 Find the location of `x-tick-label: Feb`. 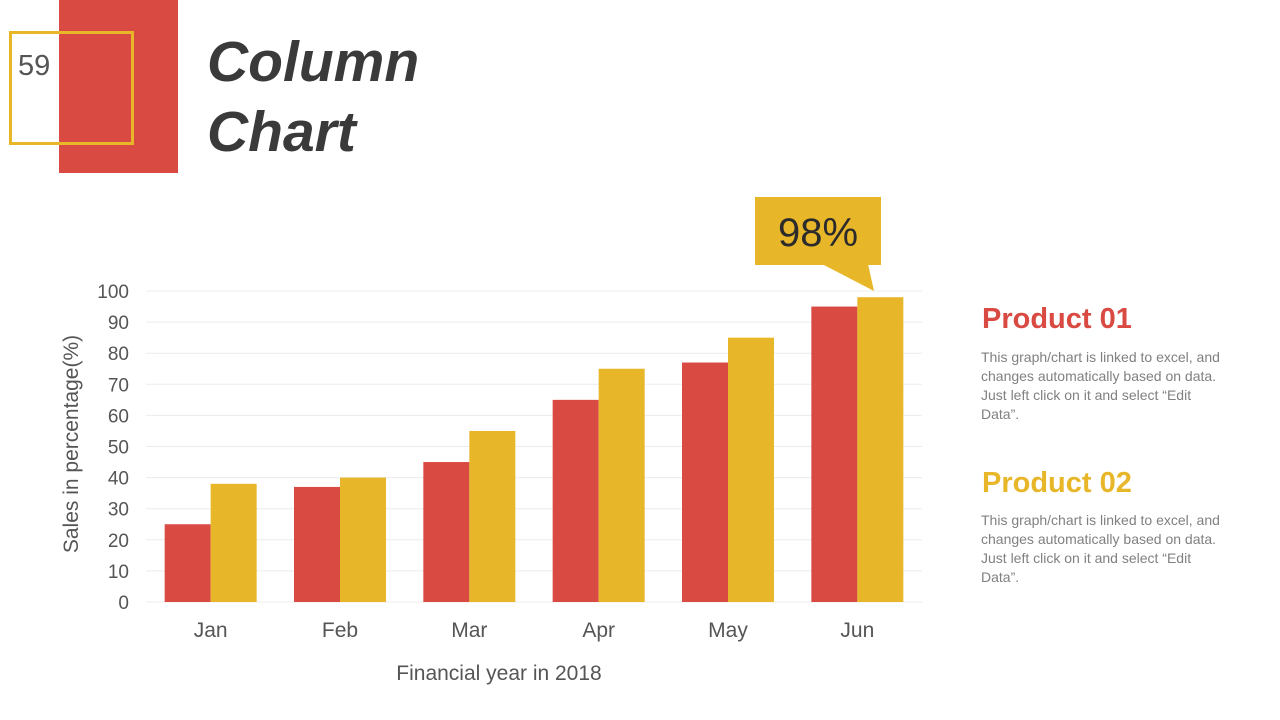

x-tick-label: Feb is located at coordinates (340, 630).